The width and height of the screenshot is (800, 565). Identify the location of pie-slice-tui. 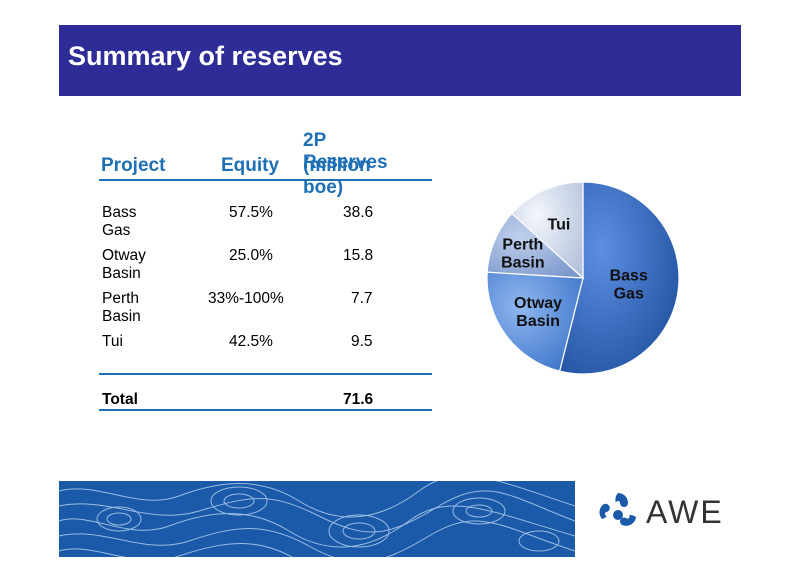
(547, 230).